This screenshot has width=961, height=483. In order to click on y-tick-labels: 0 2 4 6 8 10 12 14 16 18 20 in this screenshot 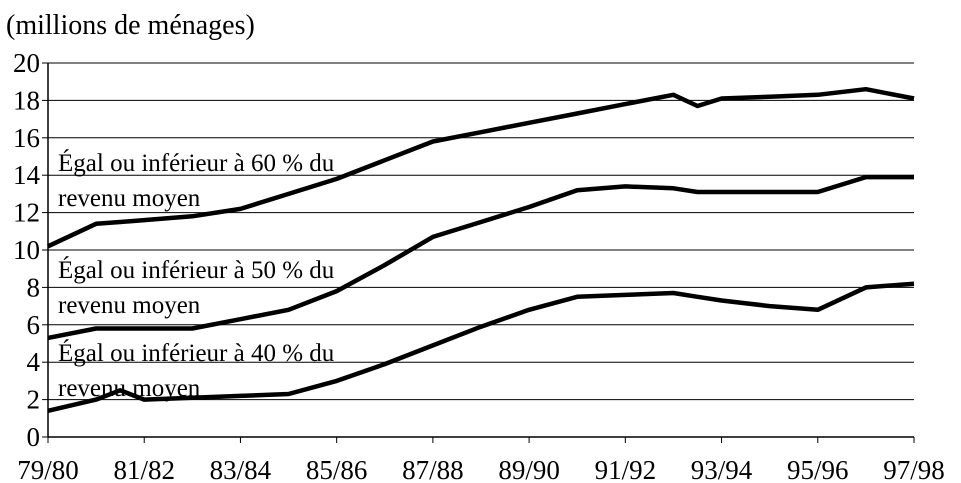, I will do `click(27, 250)`.